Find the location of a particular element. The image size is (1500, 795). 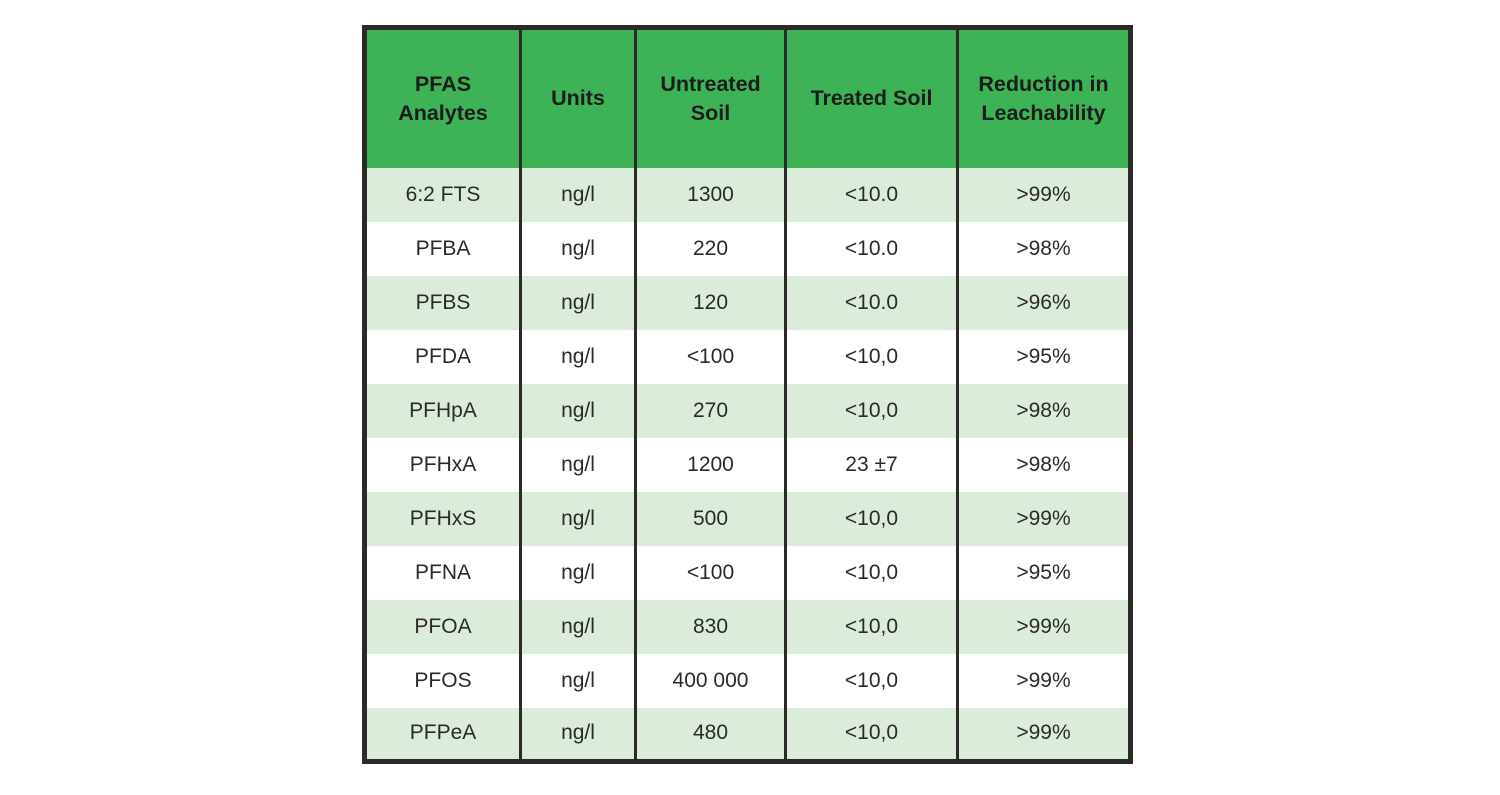

table-row: PFHxA ng/l 1200 23 ±7 >98% is located at coordinates (747, 464).